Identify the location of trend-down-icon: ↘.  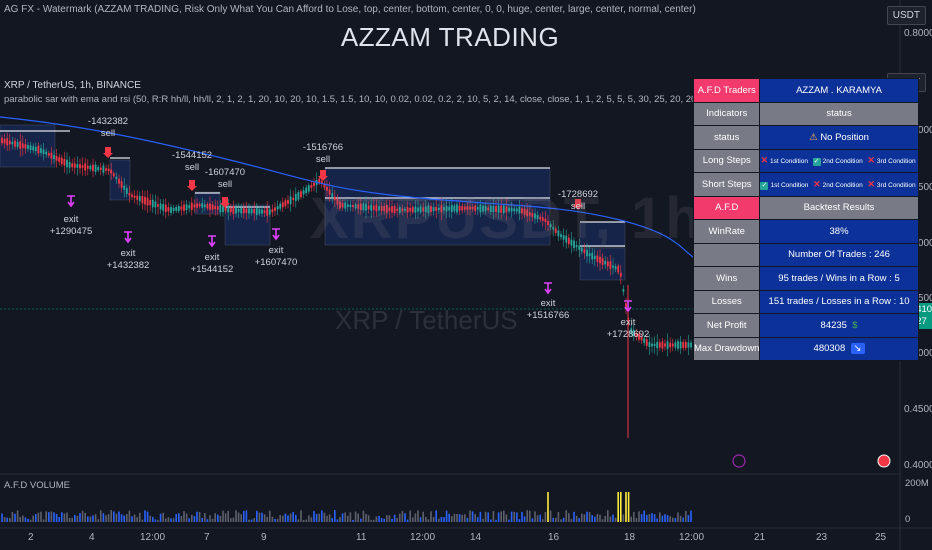
(857, 349).